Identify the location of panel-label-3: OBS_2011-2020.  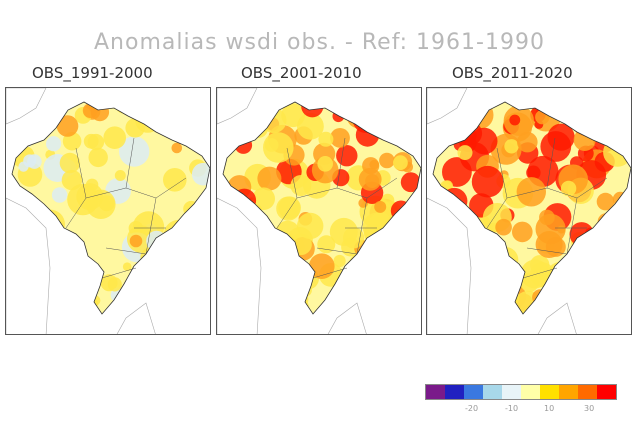
(512, 73).